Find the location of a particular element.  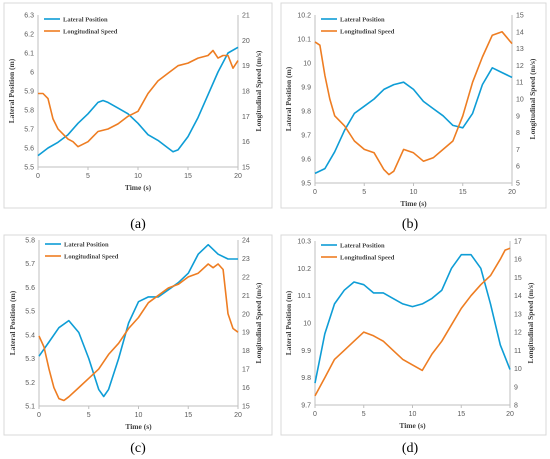

y-left-tick-label: 9.8 is located at coordinates (306, 112).